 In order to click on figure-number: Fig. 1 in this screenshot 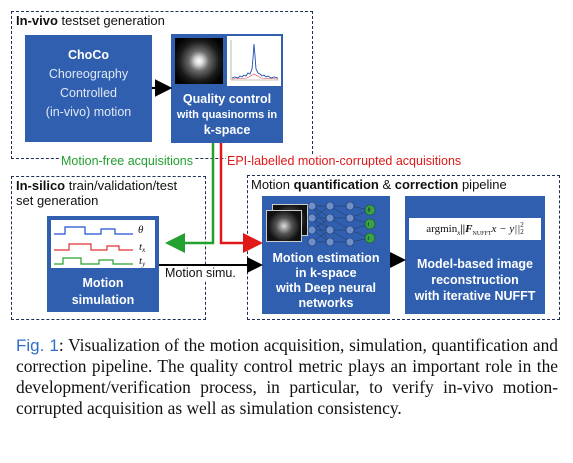, I will do `click(37, 345)`.